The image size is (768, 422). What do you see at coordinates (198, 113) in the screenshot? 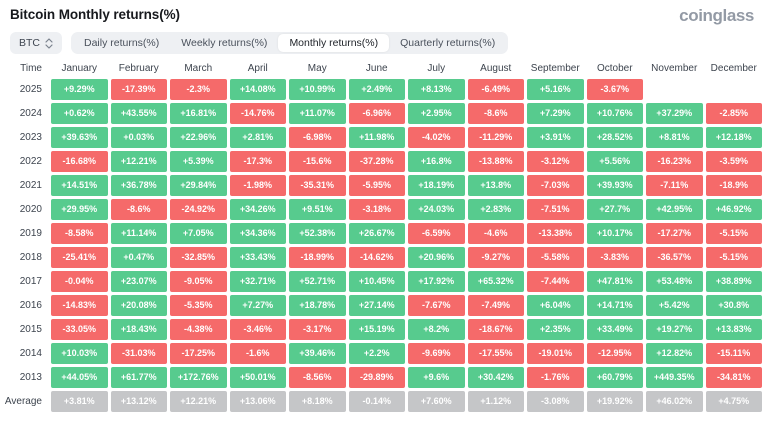
I see `return-cell: +16.81%` at bounding box center [198, 113].